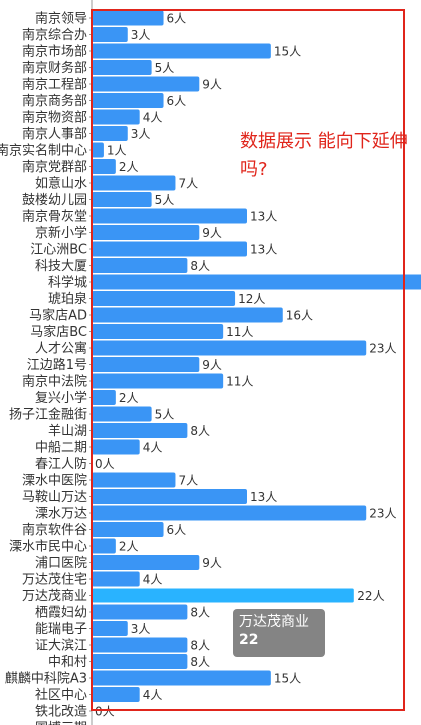  Describe the element at coordinates (251, 299) in the screenshot. I see `value-label: 12人` at that location.